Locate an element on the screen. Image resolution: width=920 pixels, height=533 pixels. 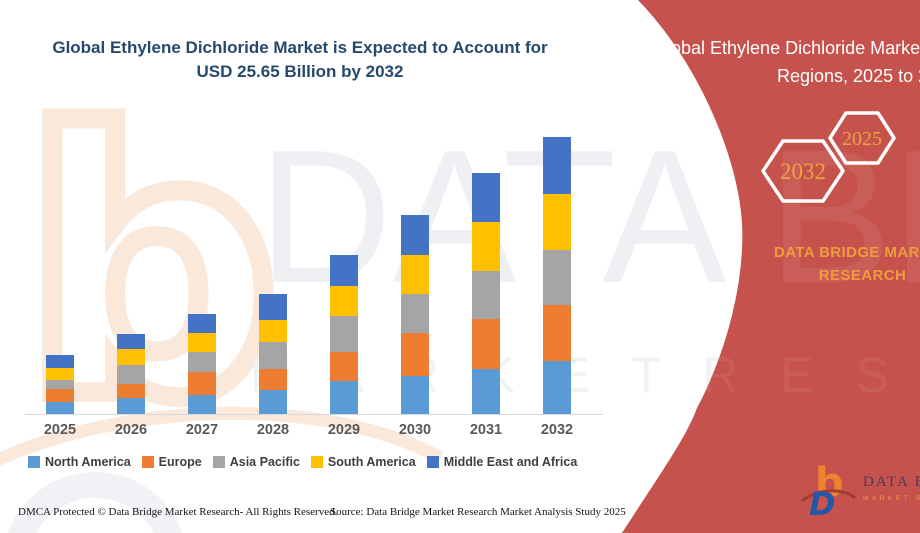
bar-2032 is located at coordinates (557, 275).